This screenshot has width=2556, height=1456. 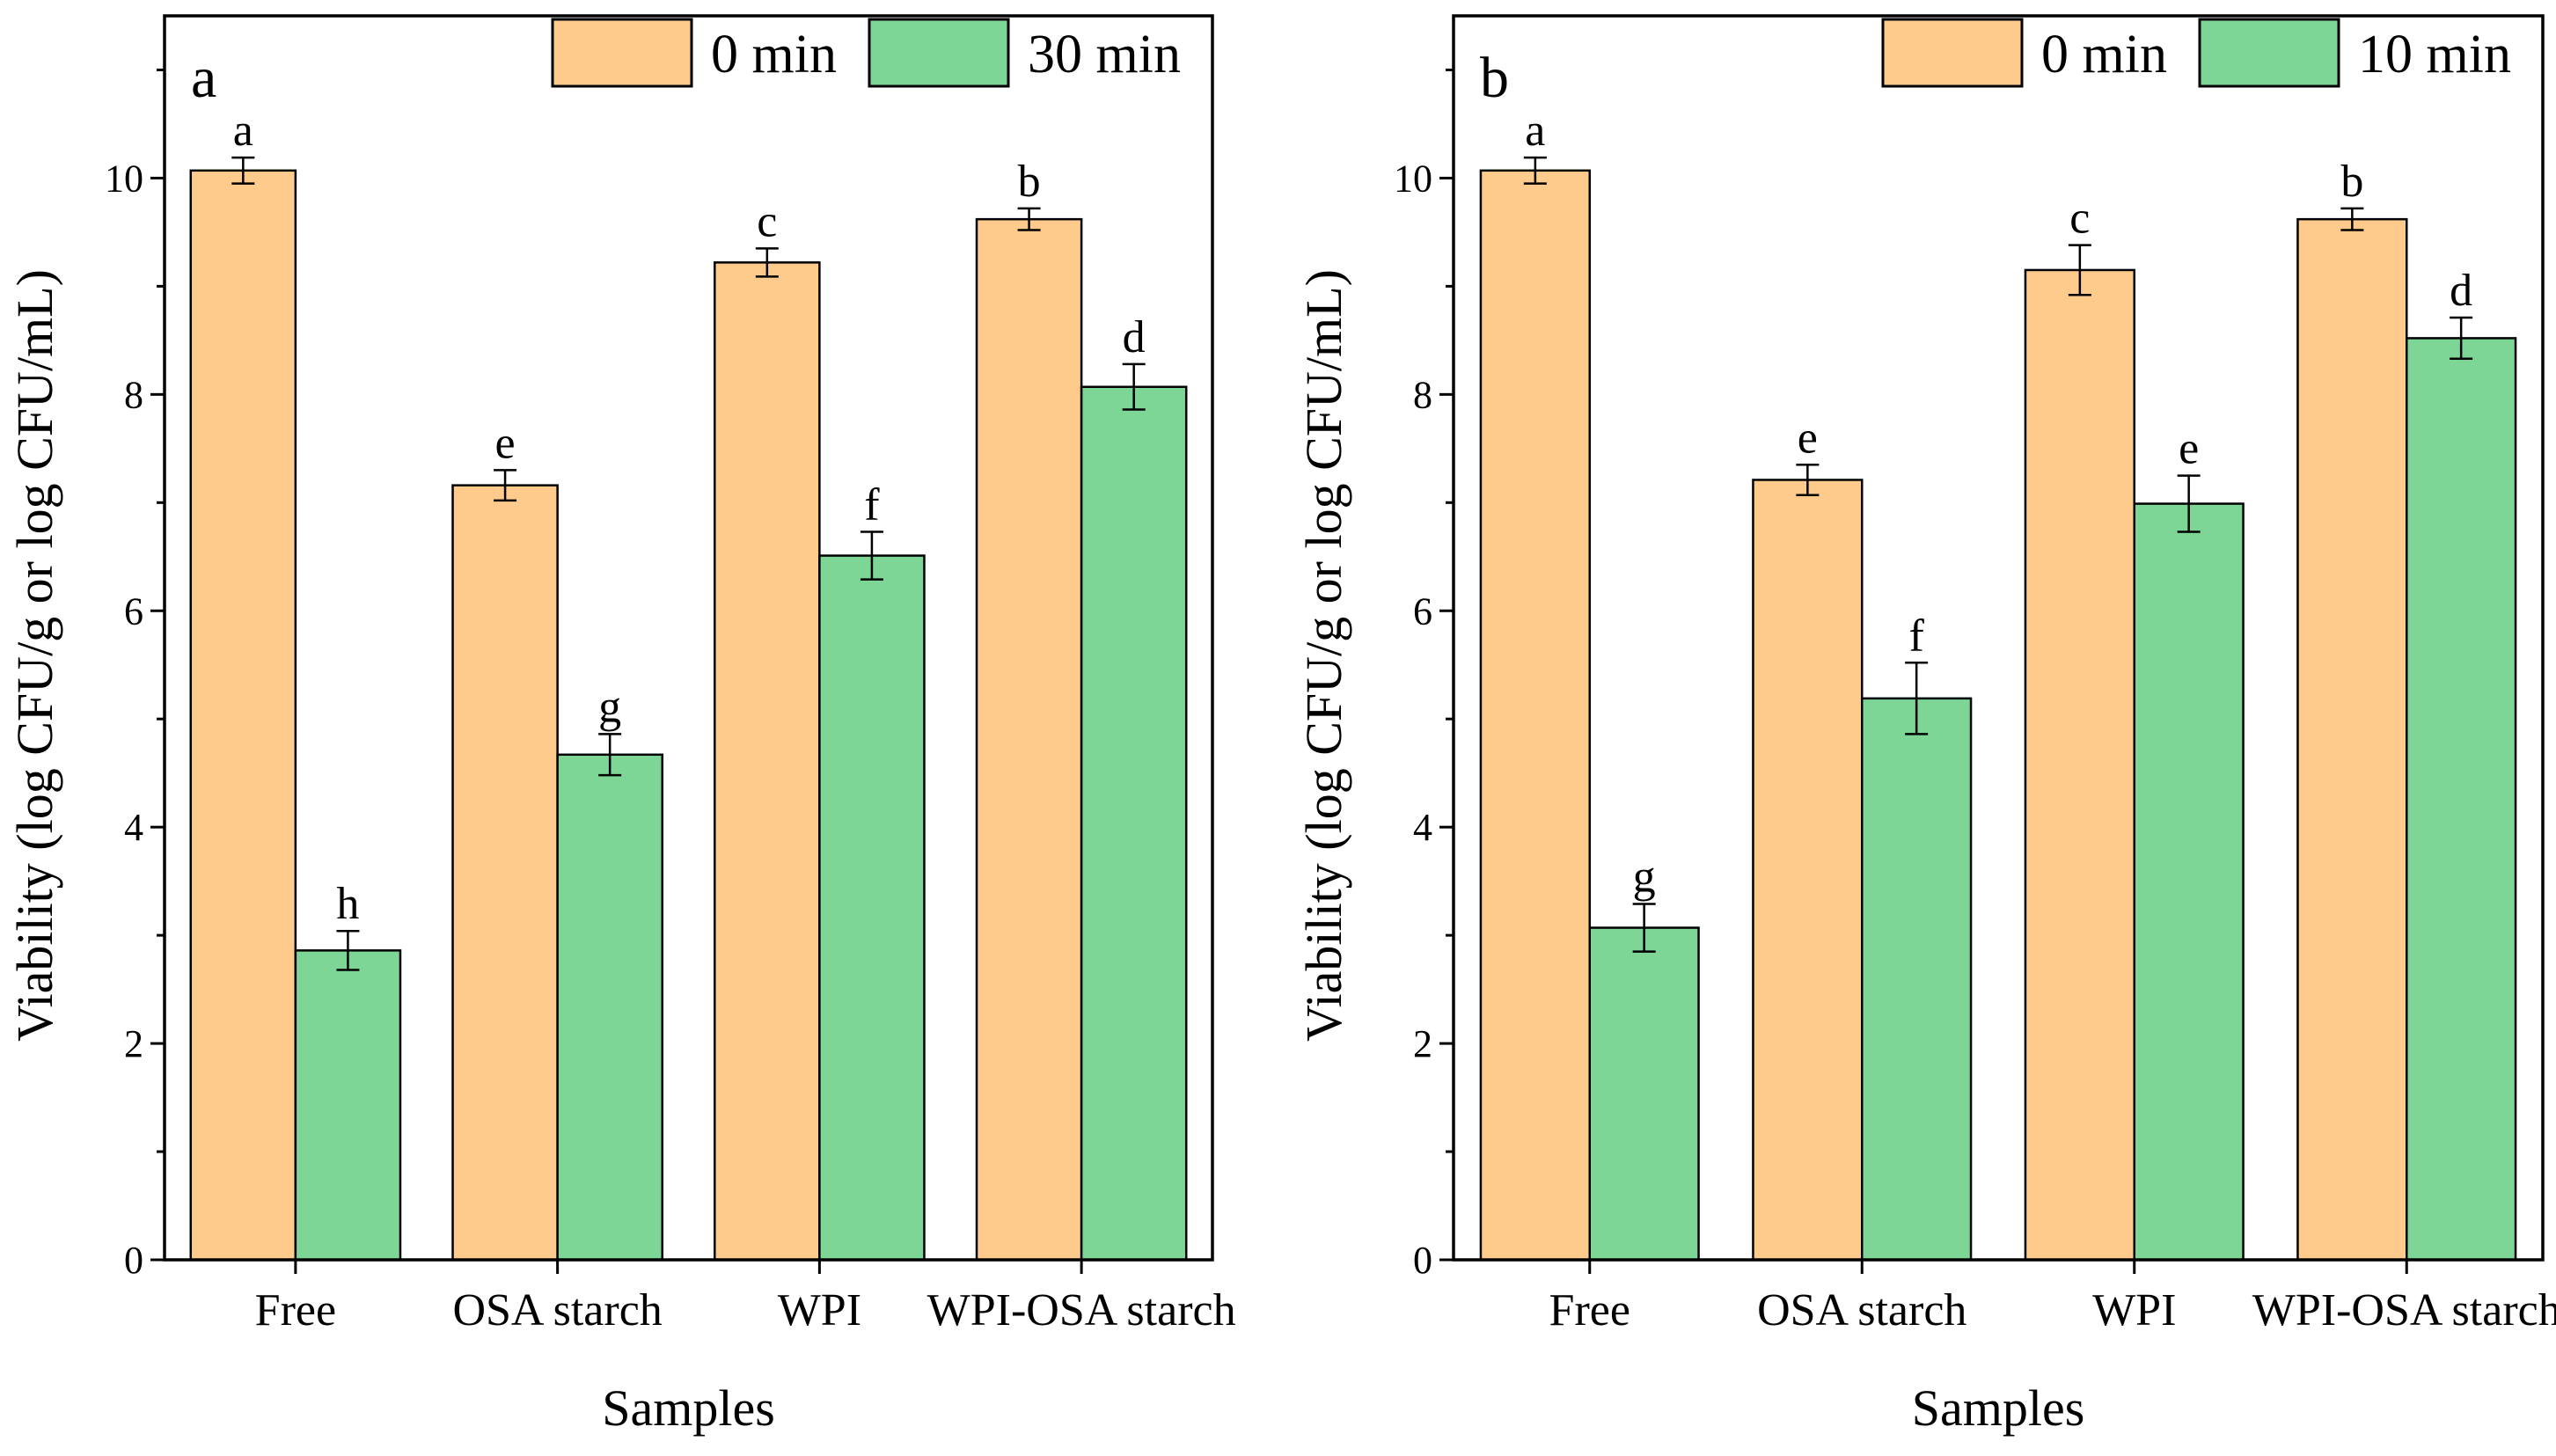 What do you see at coordinates (348, 1105) in the screenshot?
I see `bar-free-30-min` at bounding box center [348, 1105].